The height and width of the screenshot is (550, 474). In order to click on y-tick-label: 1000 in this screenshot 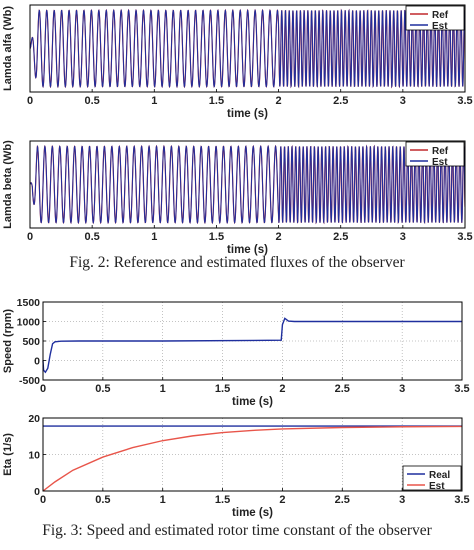, I will do `click(29, 323)`.